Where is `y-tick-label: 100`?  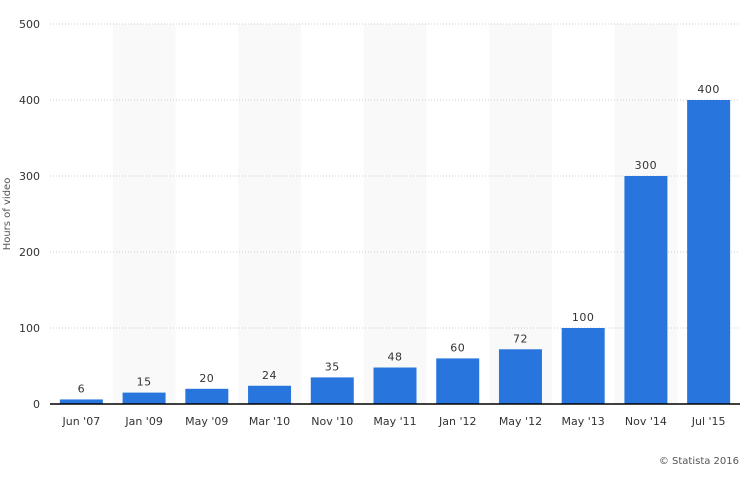
y-tick-label: 100 is located at coordinates (29, 328).